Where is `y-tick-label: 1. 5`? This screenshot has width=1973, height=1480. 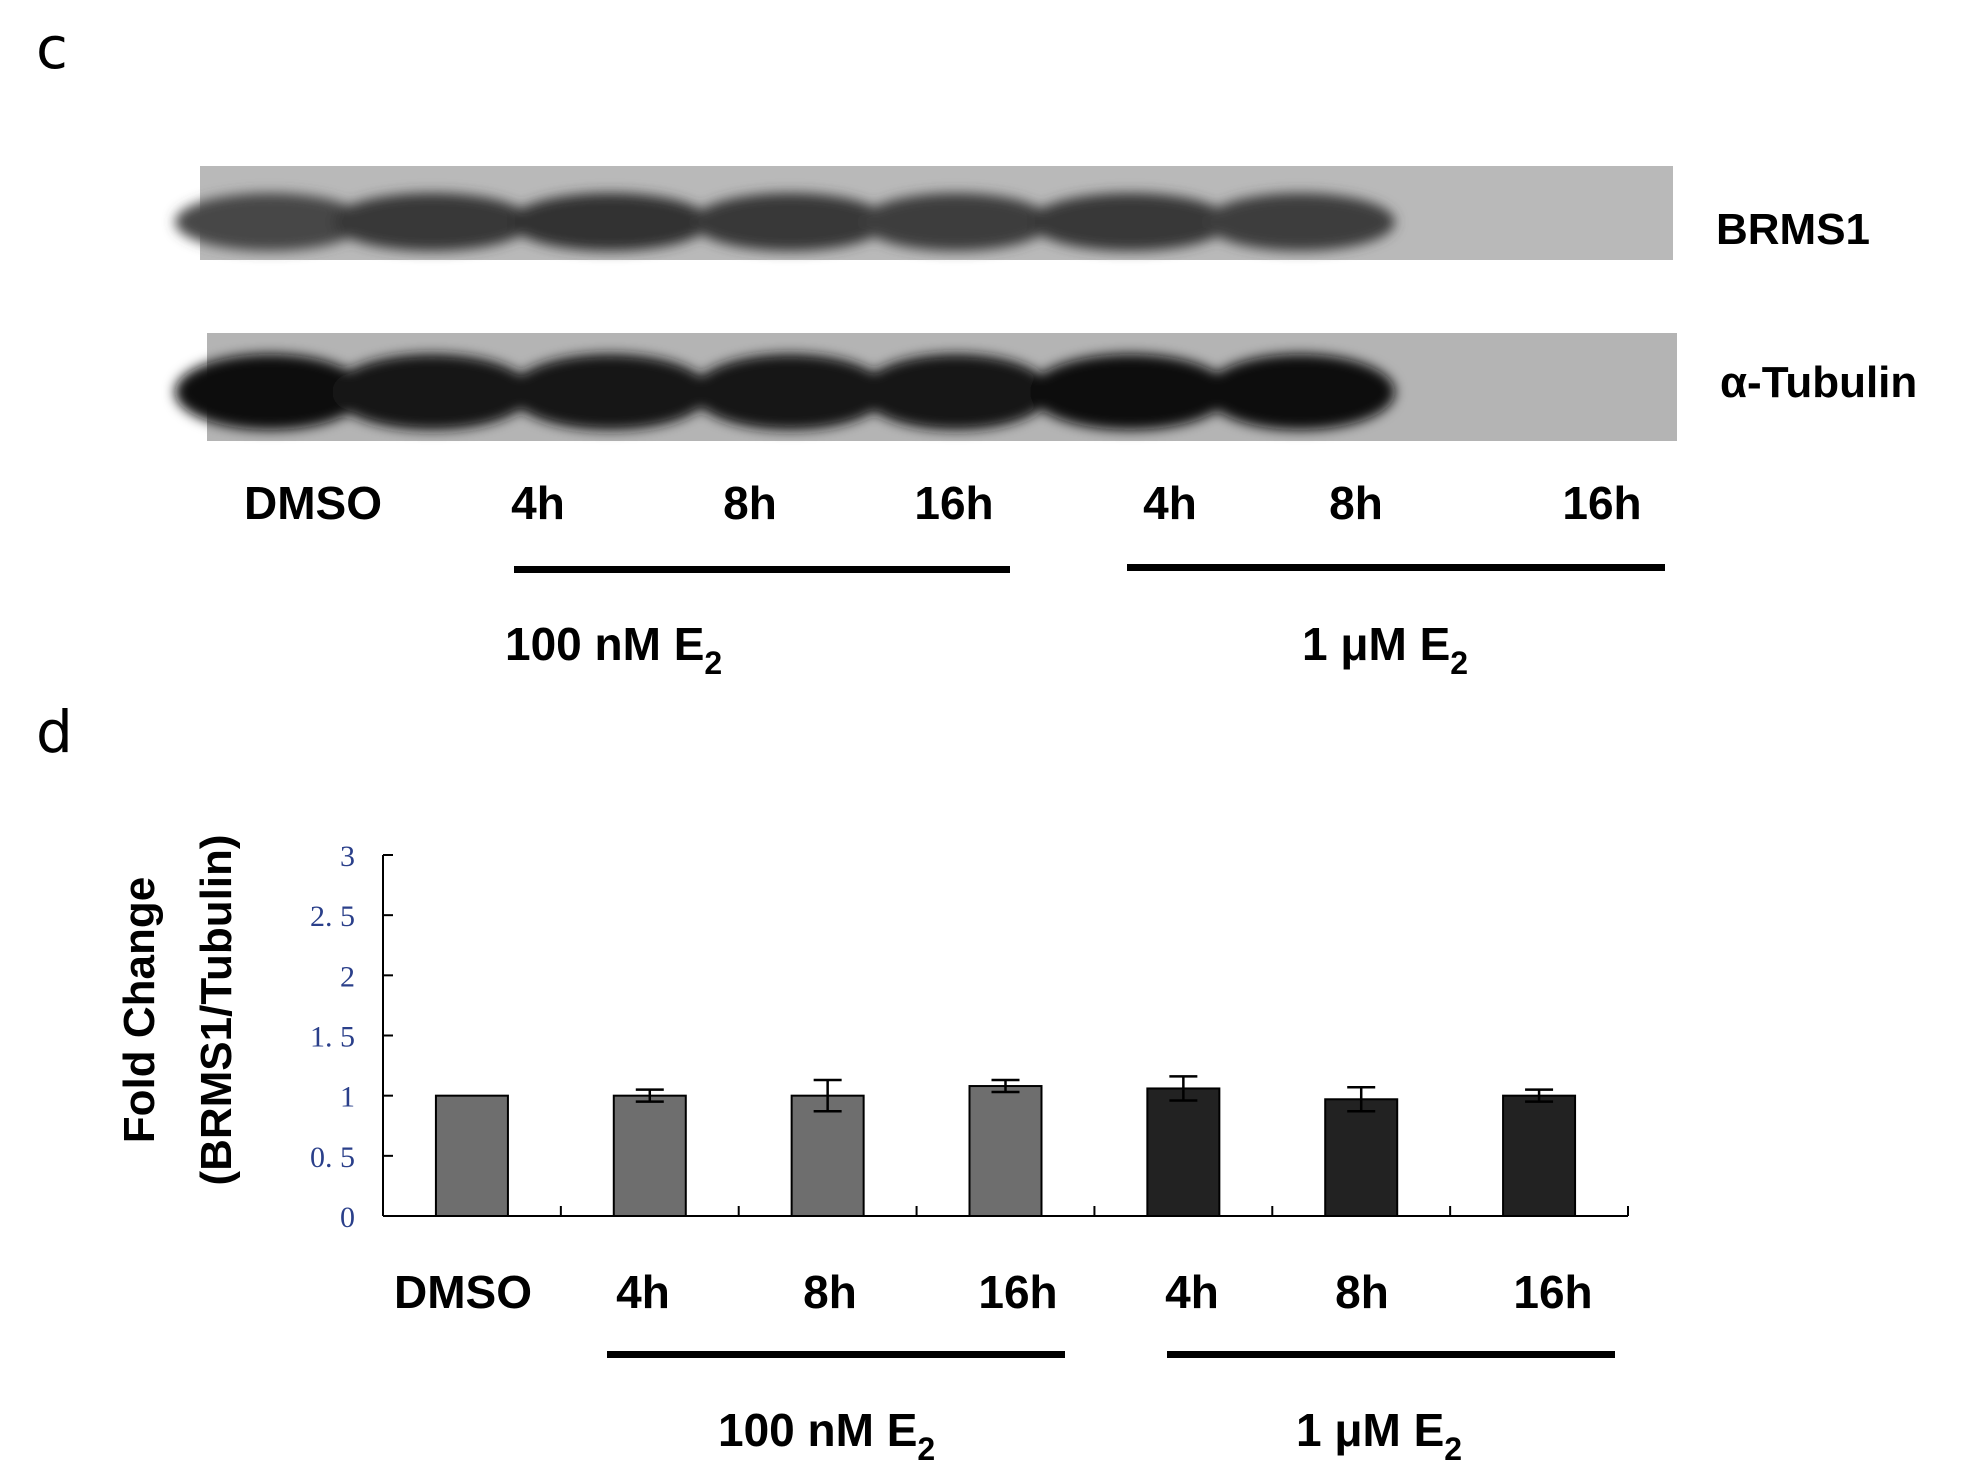
y-tick-label: 1. 5 is located at coordinates (332, 1037).